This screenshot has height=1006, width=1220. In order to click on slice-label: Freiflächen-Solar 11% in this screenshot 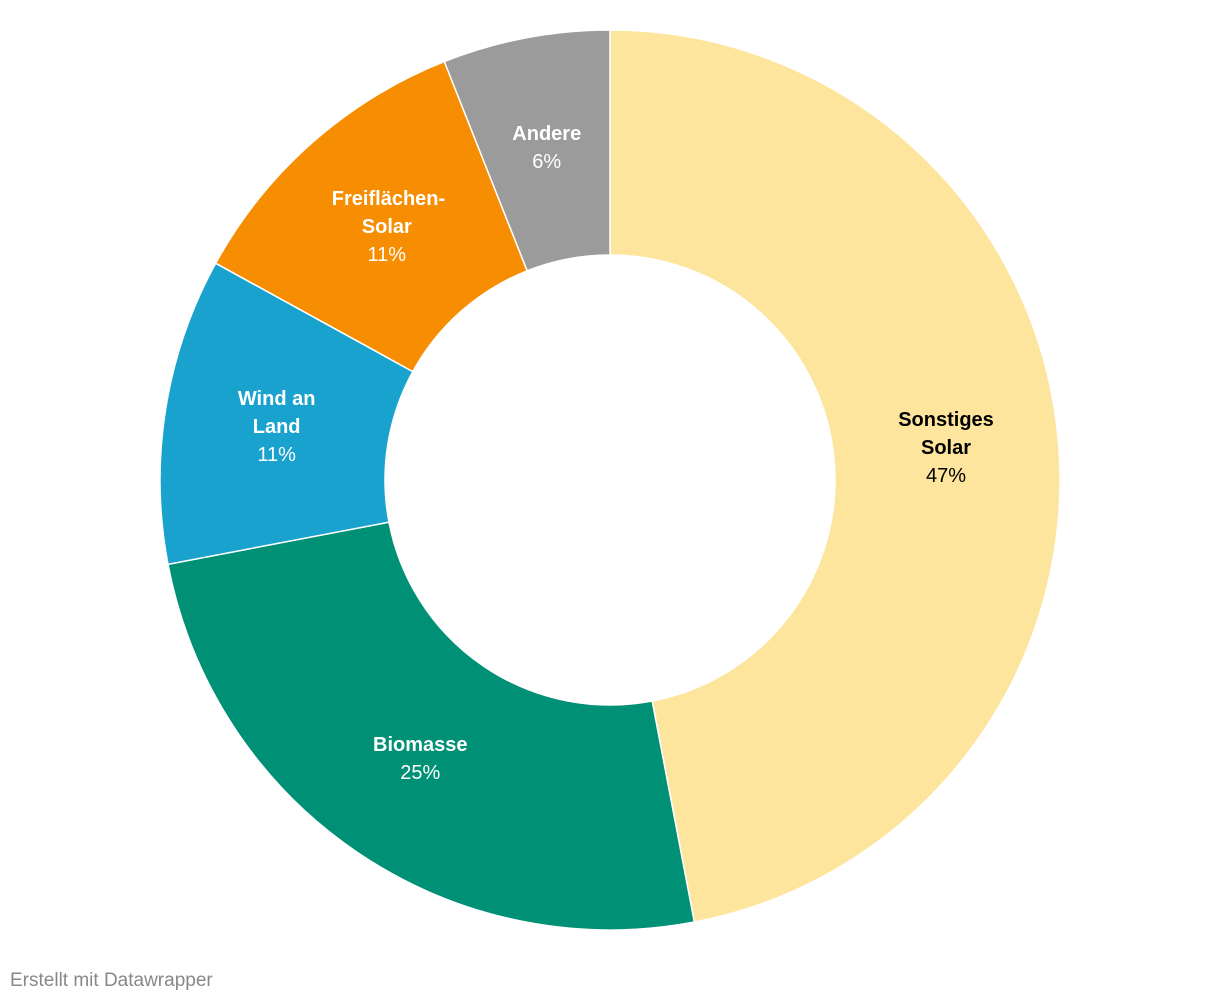, I will do `click(388, 227)`.